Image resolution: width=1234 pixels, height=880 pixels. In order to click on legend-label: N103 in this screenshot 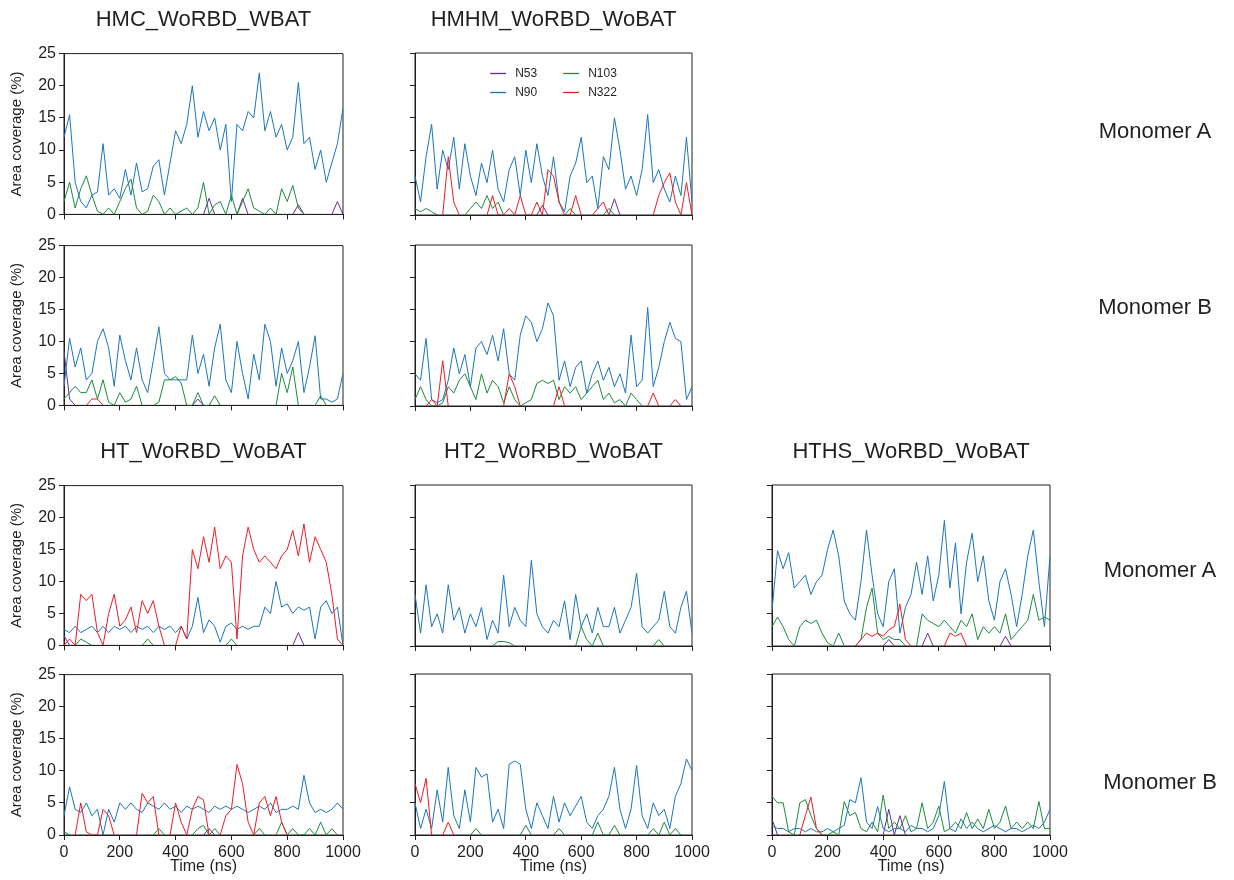, I will do `click(603, 72)`.